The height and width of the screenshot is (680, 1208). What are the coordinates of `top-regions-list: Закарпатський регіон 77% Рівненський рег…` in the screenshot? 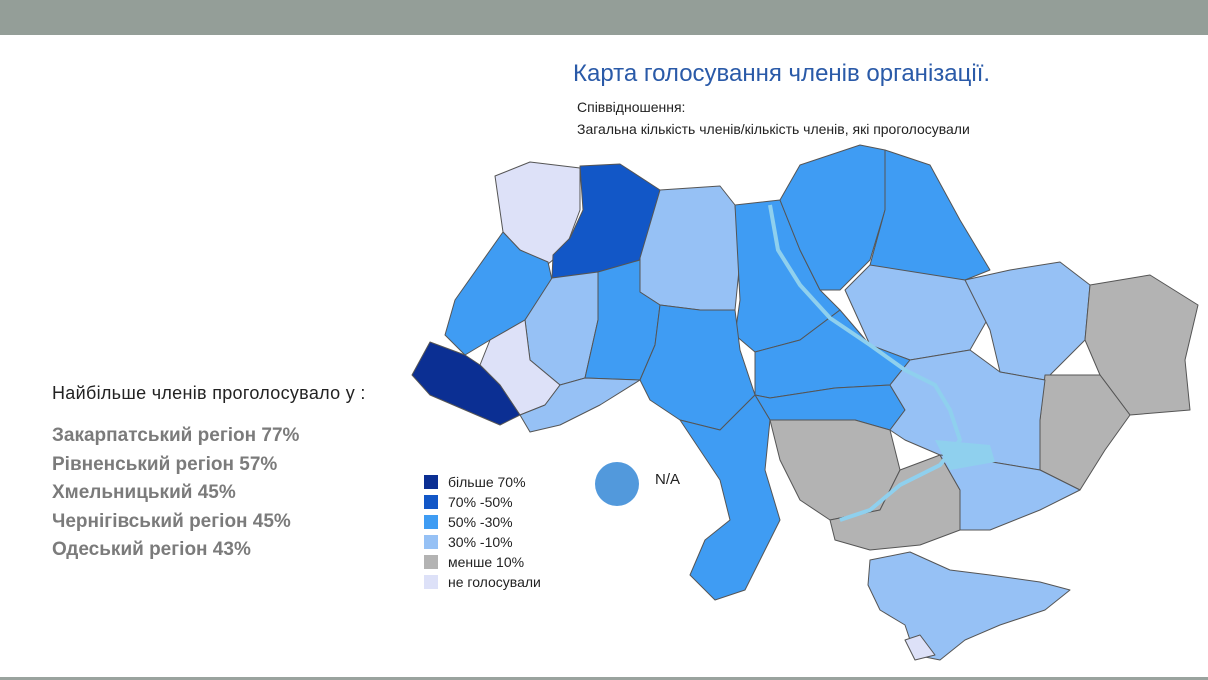 It's located at (175, 493).